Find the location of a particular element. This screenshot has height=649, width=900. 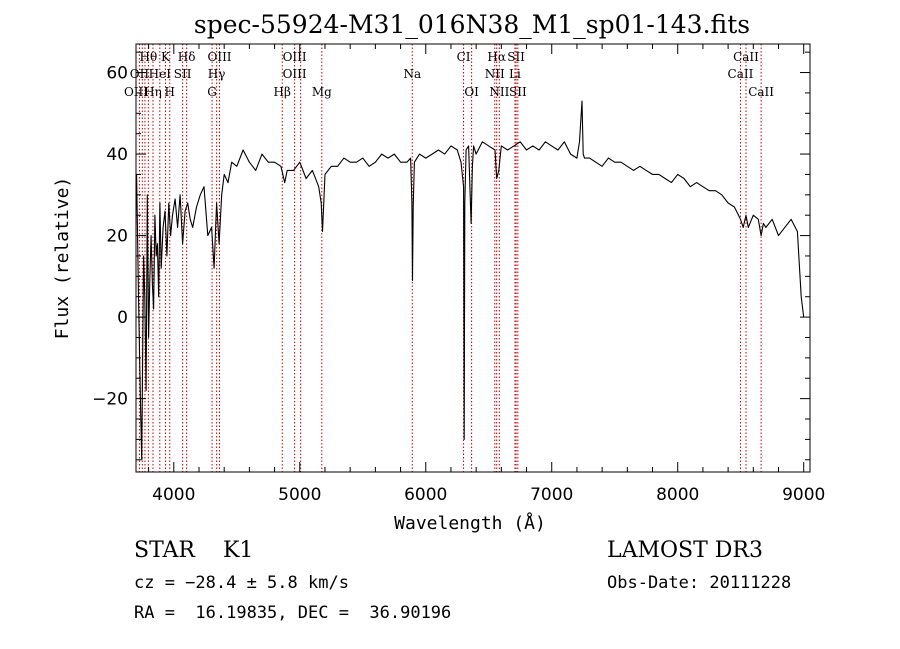

x-tick-label: 6000 is located at coordinates (425, 495).